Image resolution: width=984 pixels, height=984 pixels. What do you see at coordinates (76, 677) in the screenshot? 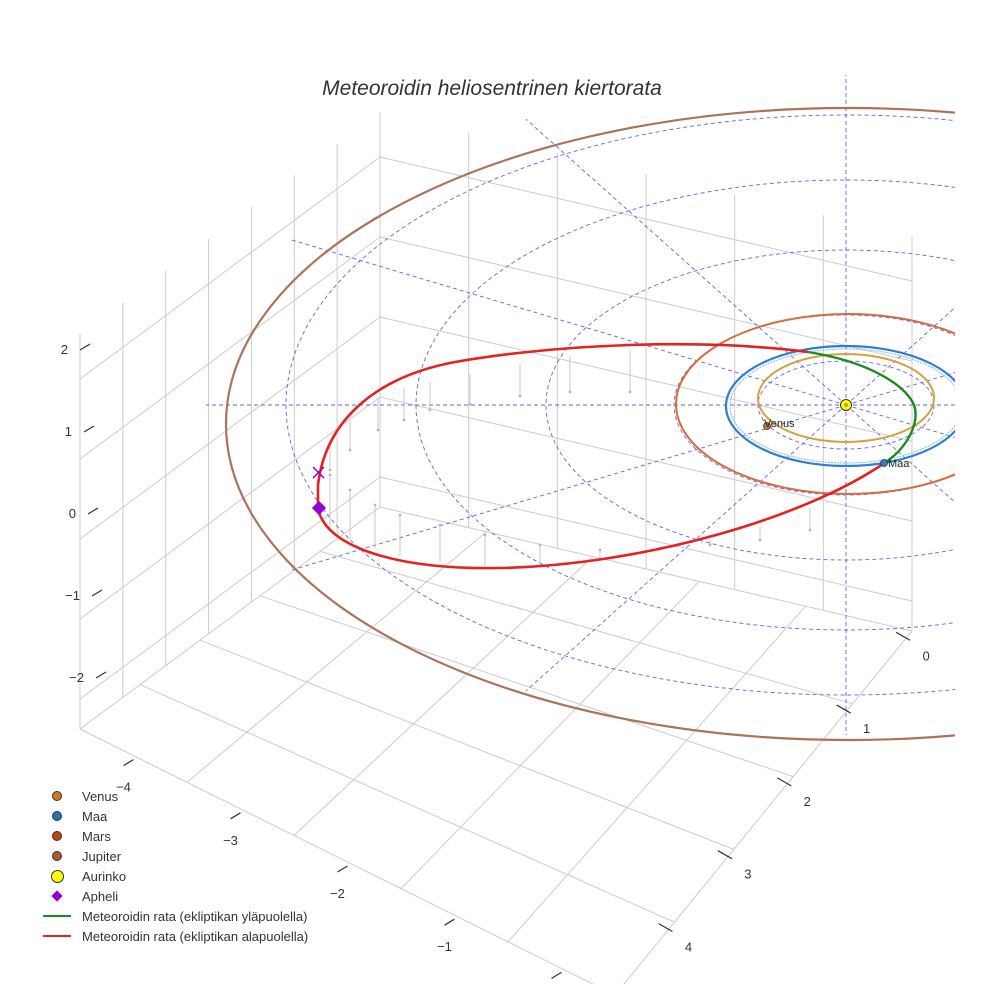
I see `z-tick-label: −2` at bounding box center [76, 677].